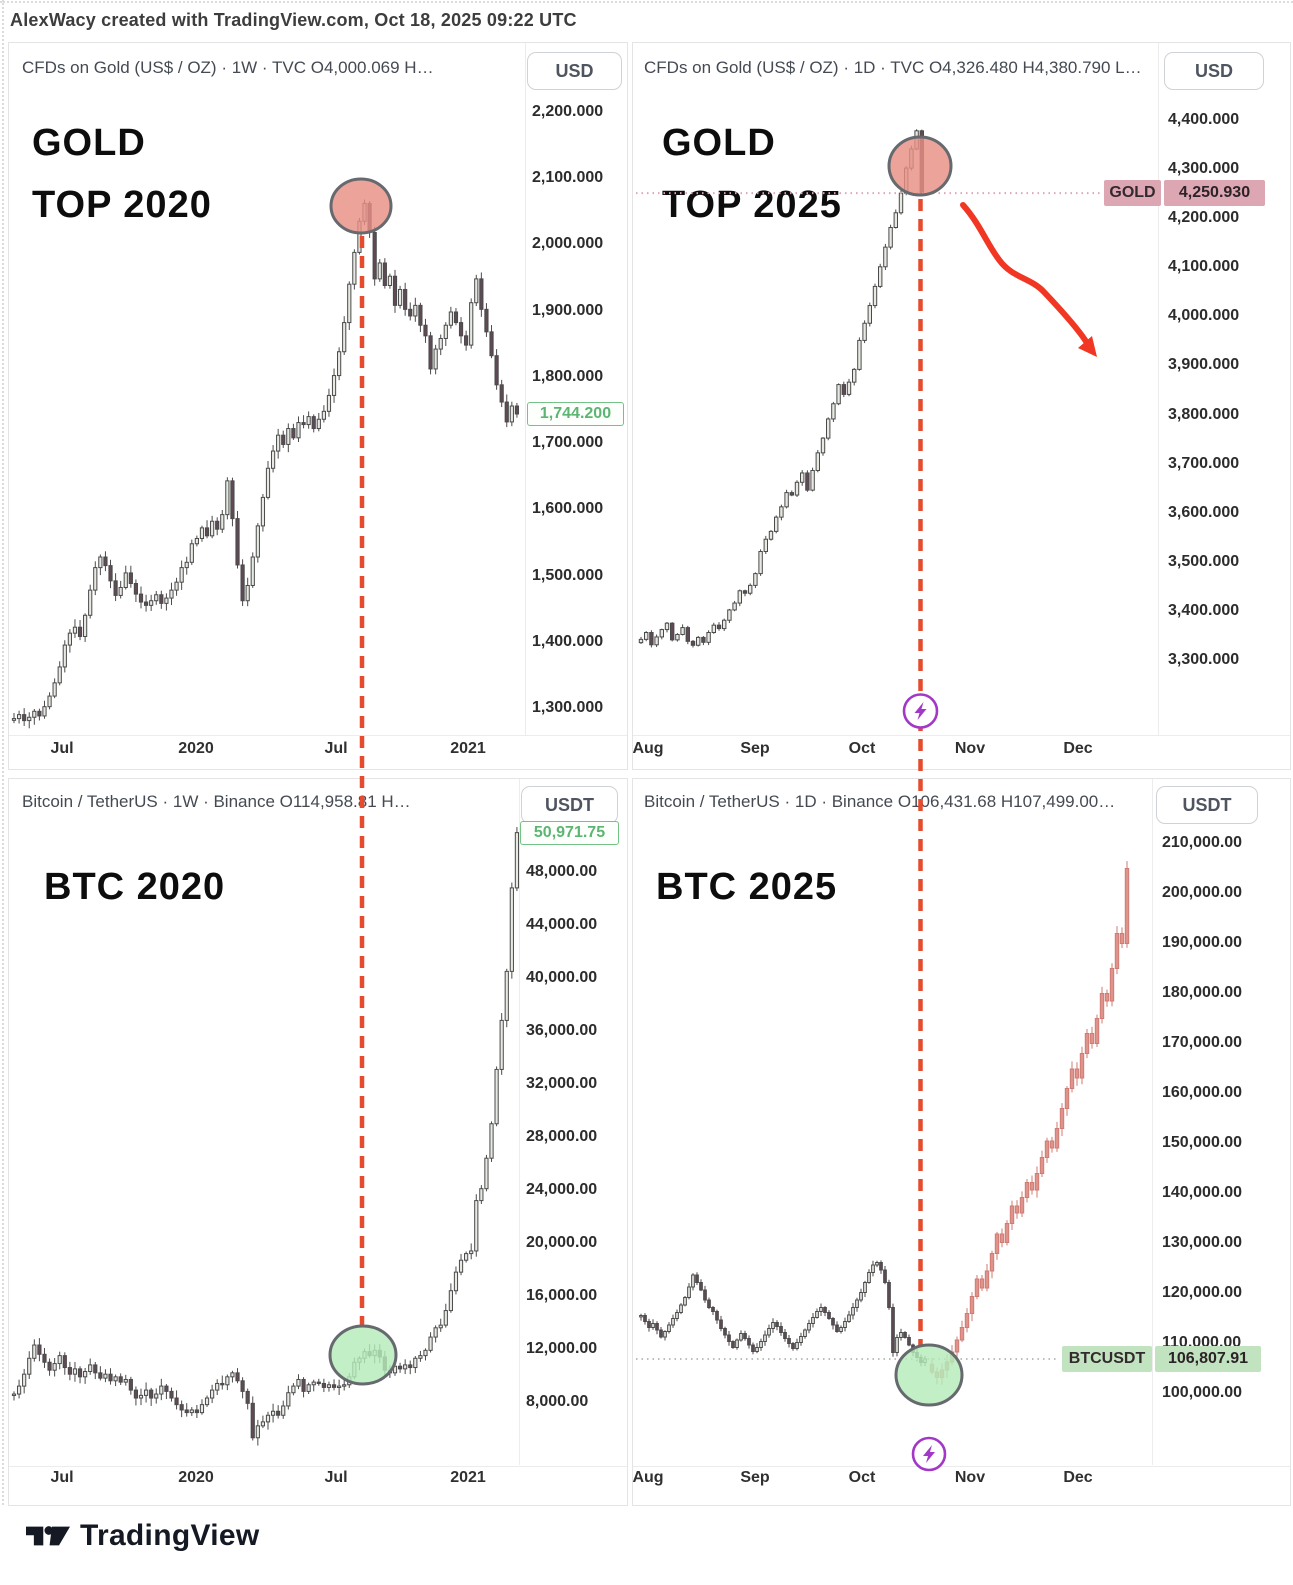  What do you see at coordinates (568, 707) in the screenshot?
I see `y-axis-tick: 1,300.000` at bounding box center [568, 707].